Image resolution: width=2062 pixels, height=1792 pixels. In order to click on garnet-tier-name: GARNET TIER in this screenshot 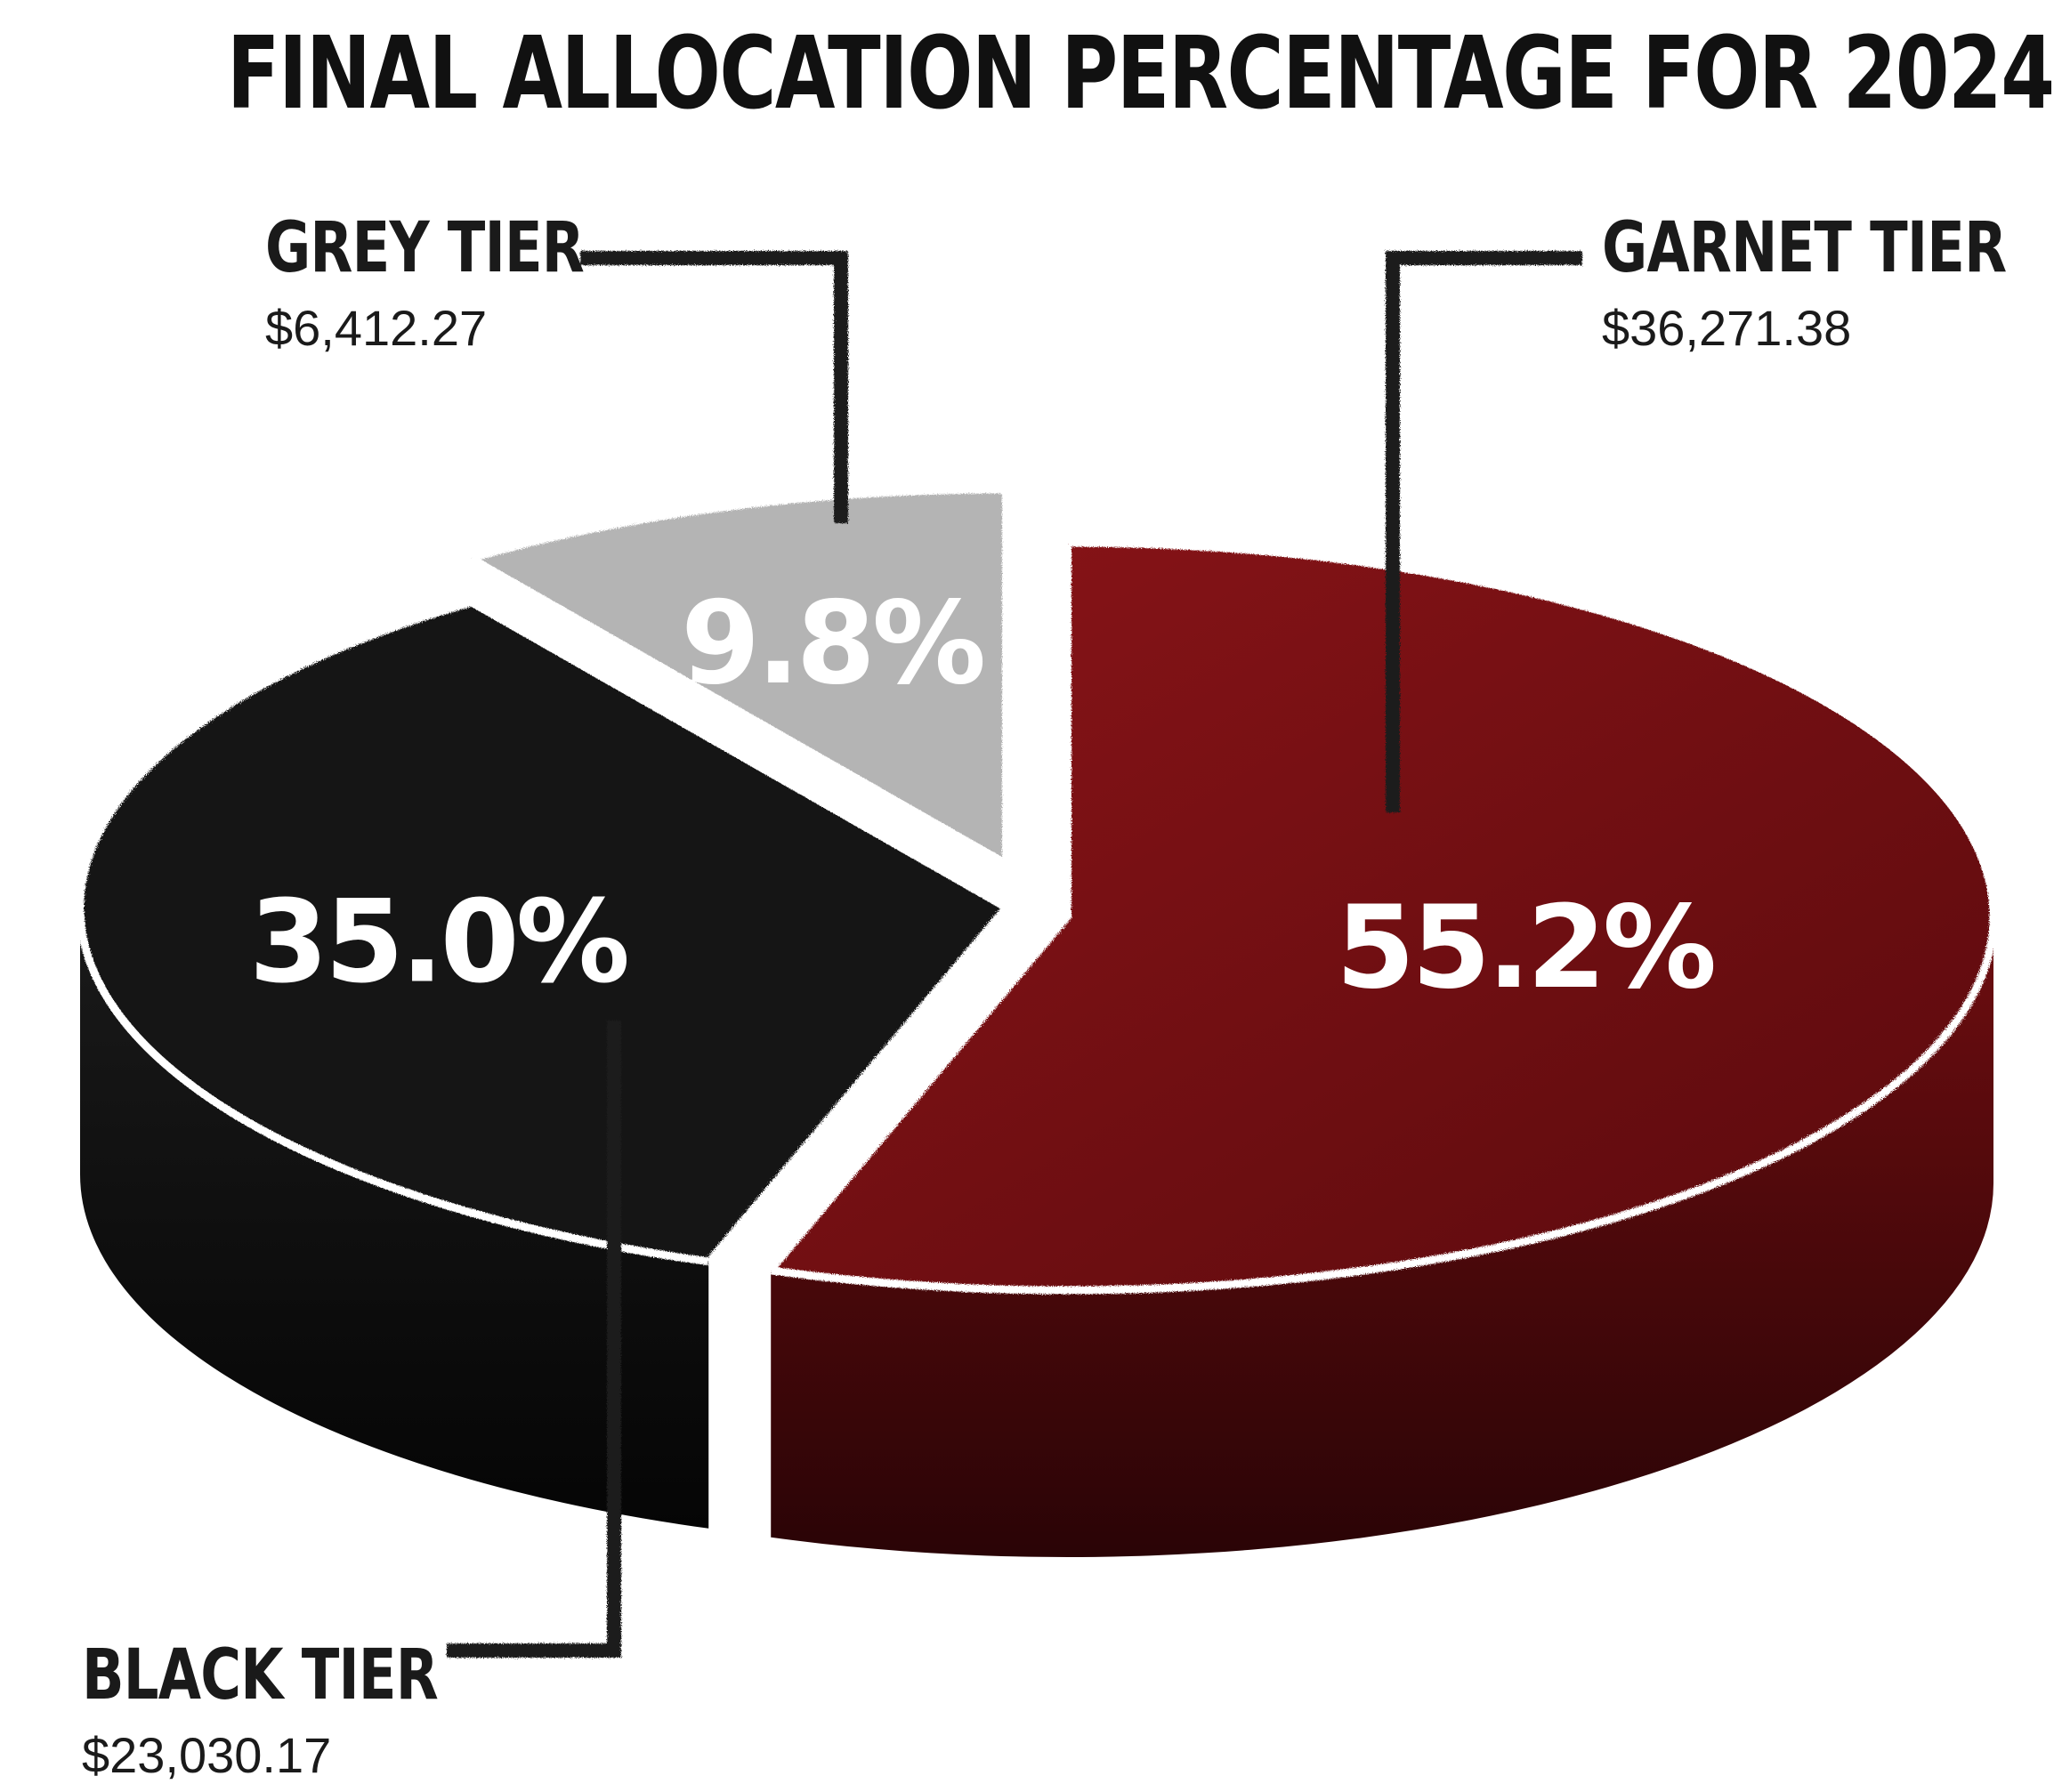, I will do `click(1804, 248)`.